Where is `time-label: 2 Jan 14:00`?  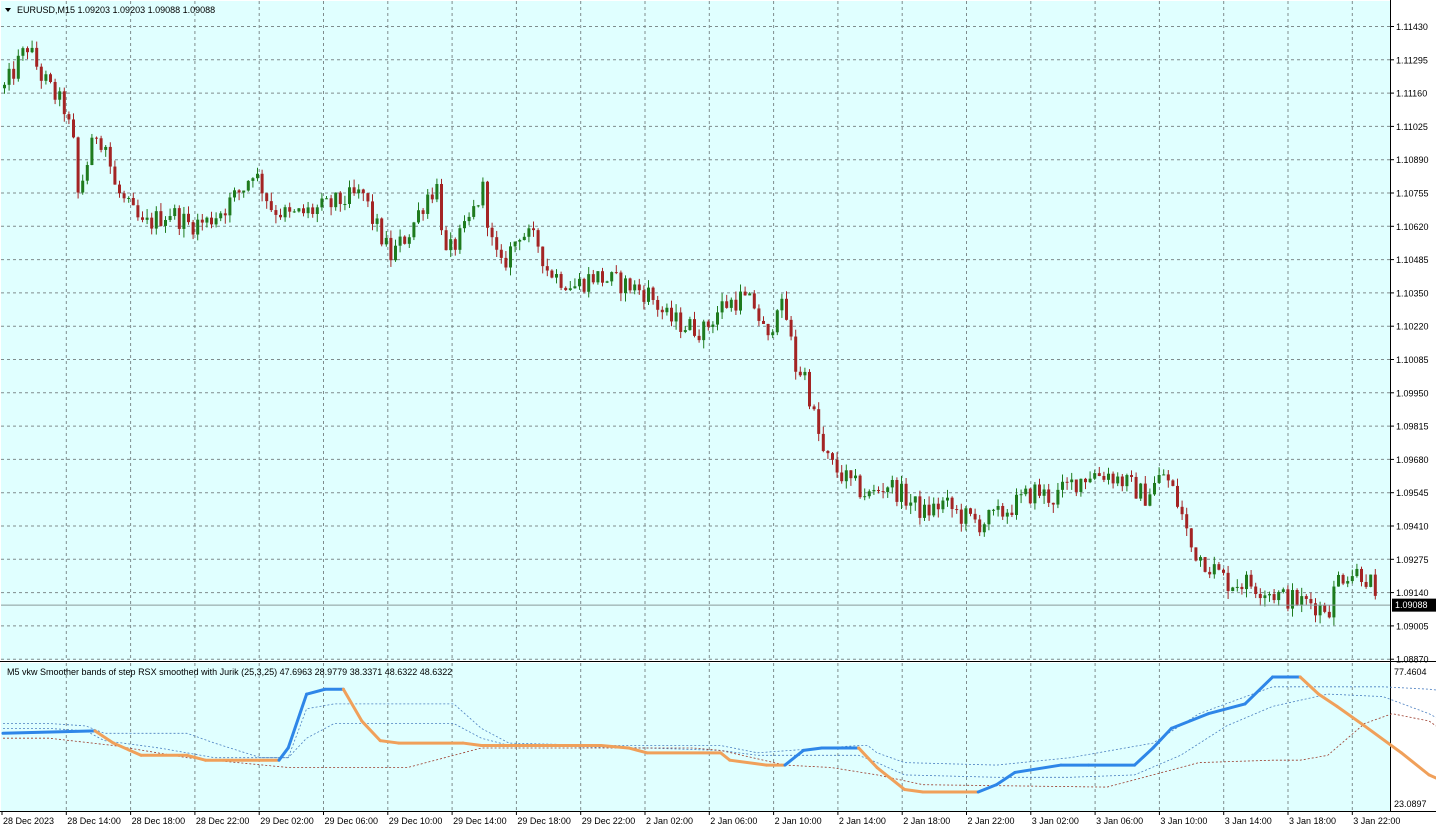 time-label: 2 Jan 14:00 is located at coordinates (862, 821).